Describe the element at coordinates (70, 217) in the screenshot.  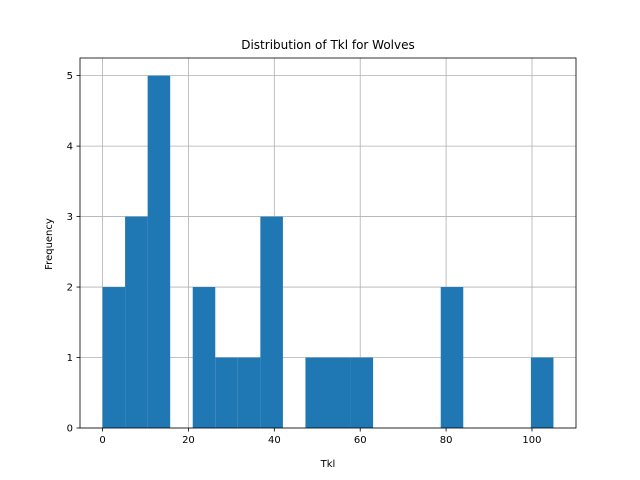
I see `y-tick-label: 3` at that location.